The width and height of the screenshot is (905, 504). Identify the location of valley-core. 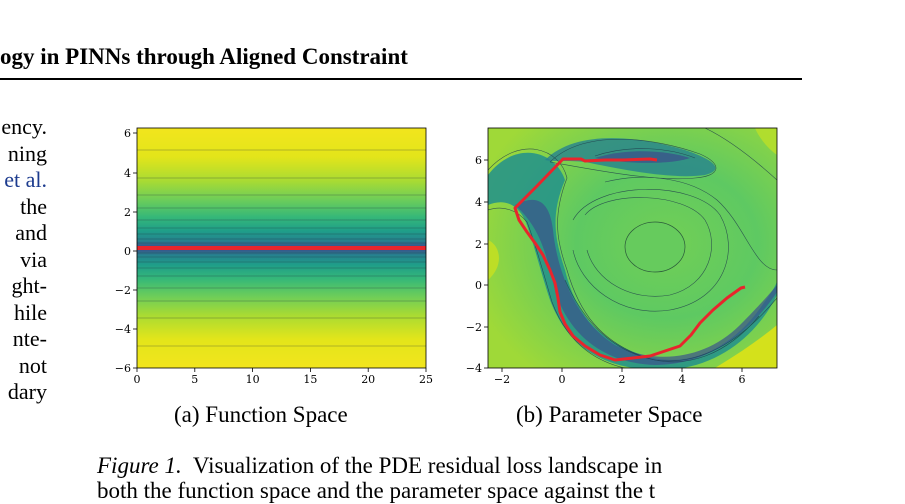
(646, 282).